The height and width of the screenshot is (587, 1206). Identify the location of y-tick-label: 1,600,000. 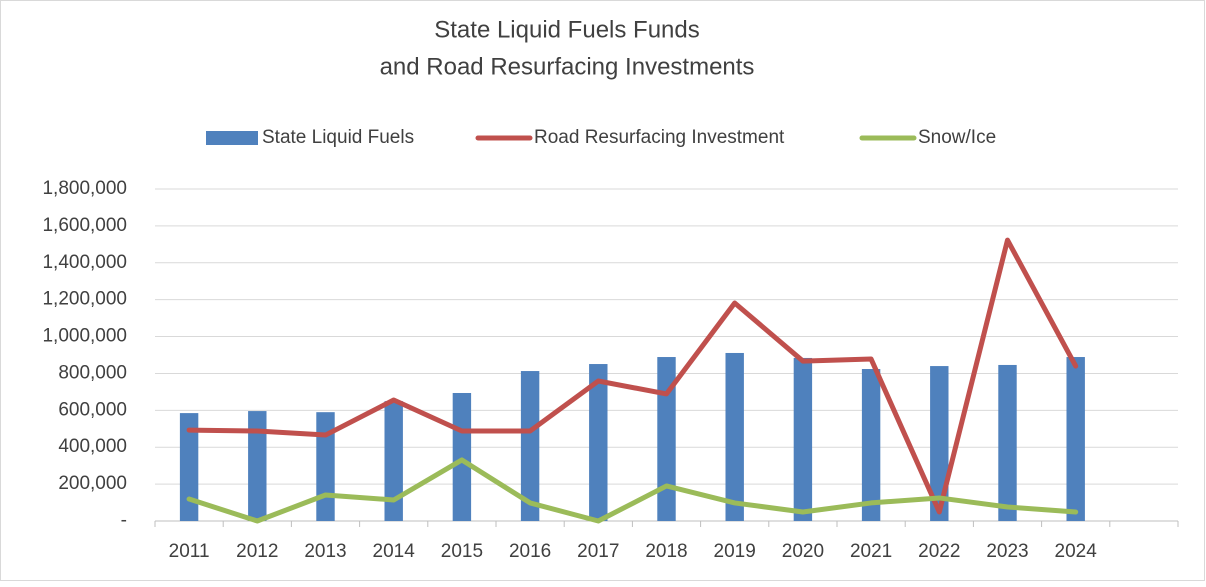
(84, 225).